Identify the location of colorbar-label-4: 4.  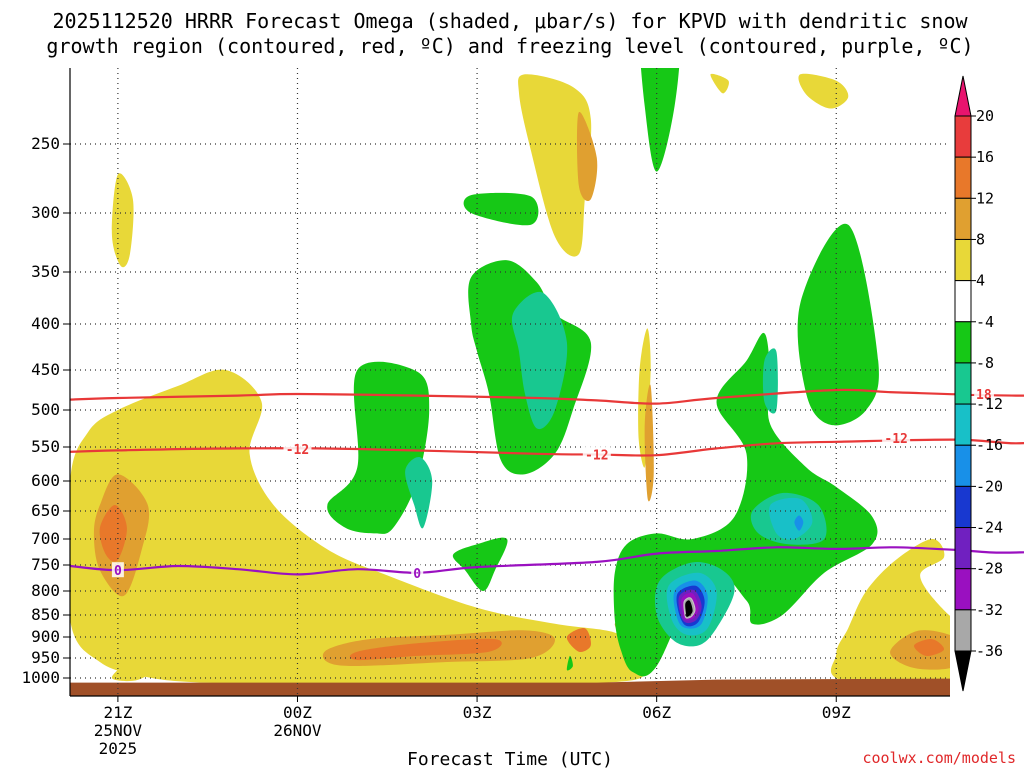
(980, 281).